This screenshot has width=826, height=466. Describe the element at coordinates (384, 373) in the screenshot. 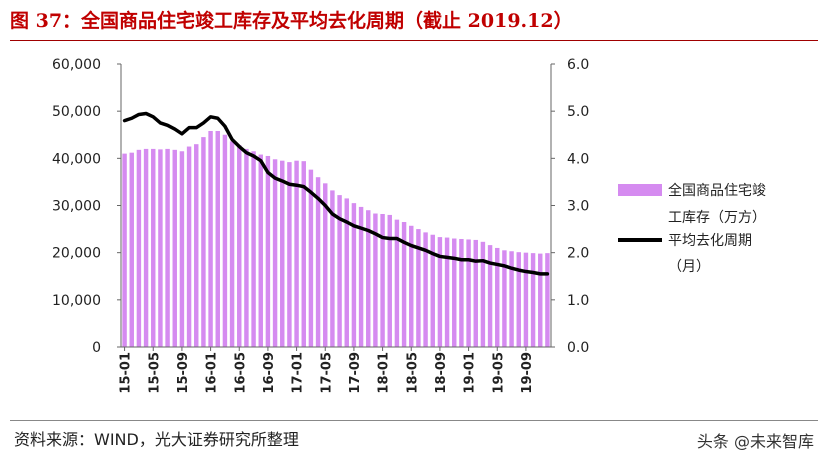

I see `x-tick-label: 18-01` at that location.